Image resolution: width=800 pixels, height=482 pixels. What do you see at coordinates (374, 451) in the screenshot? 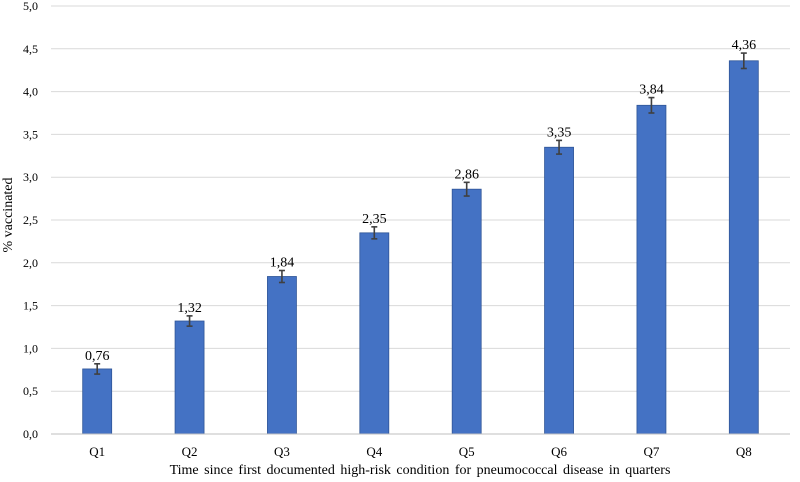
I see `x-category-label: Q4` at bounding box center [374, 451].